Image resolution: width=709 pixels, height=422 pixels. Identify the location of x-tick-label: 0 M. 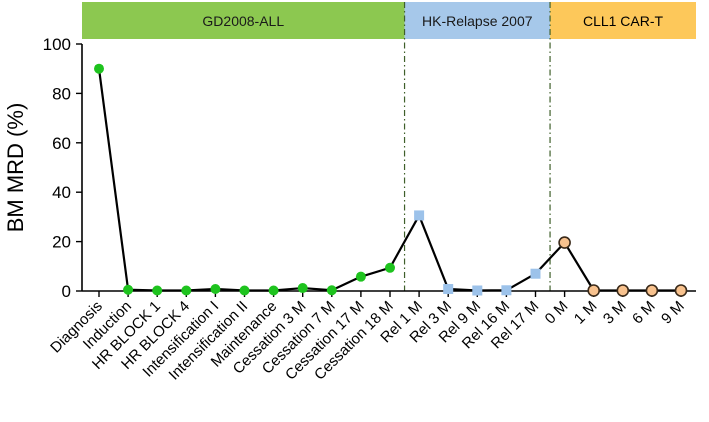
(557, 313).